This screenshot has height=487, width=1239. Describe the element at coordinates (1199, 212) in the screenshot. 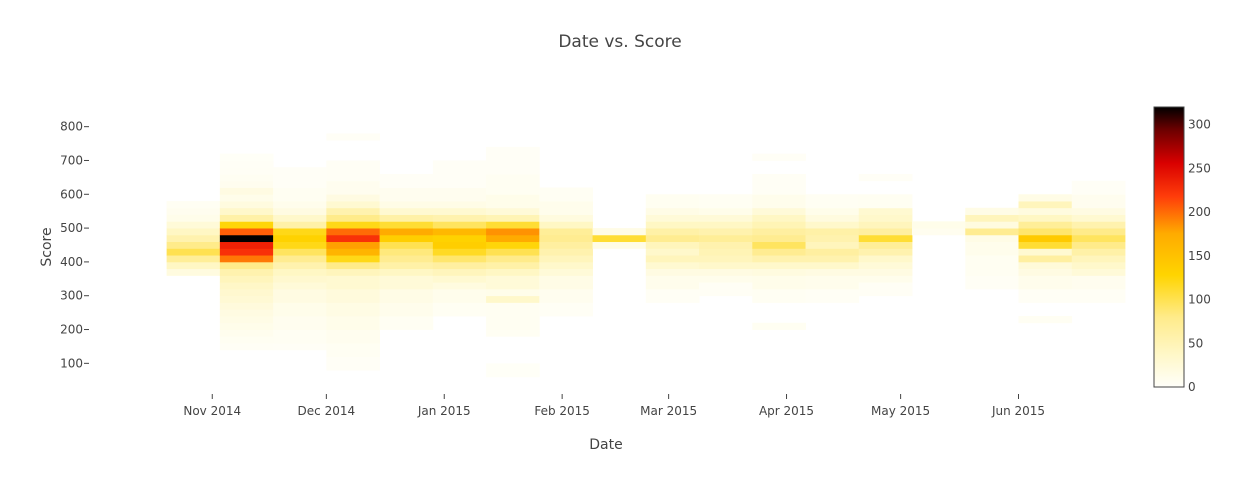

I see `colorbar-tick-label: 200` at that location.